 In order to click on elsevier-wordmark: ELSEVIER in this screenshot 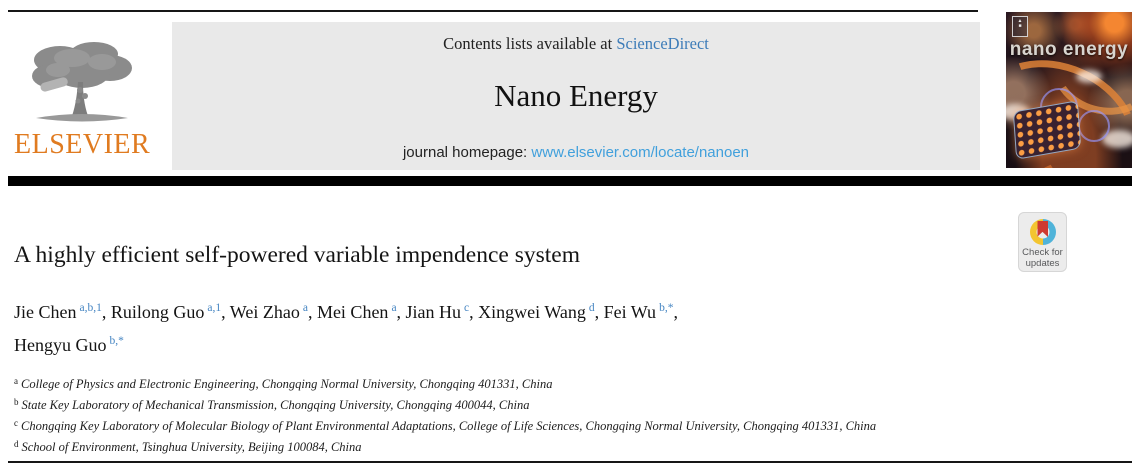, I will do `click(82, 144)`.